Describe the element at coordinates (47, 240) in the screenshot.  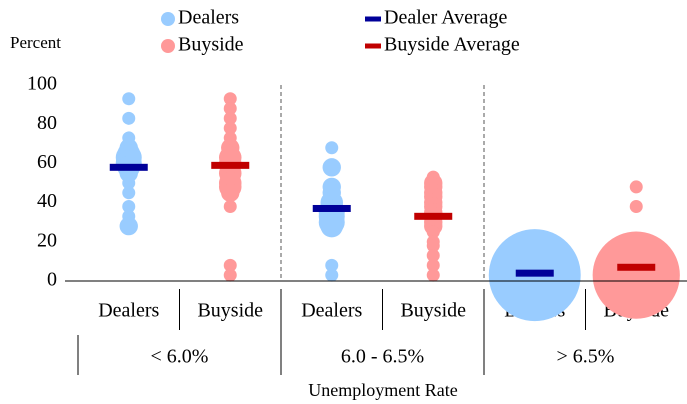
I see `y-tick-label: 20` at that location.